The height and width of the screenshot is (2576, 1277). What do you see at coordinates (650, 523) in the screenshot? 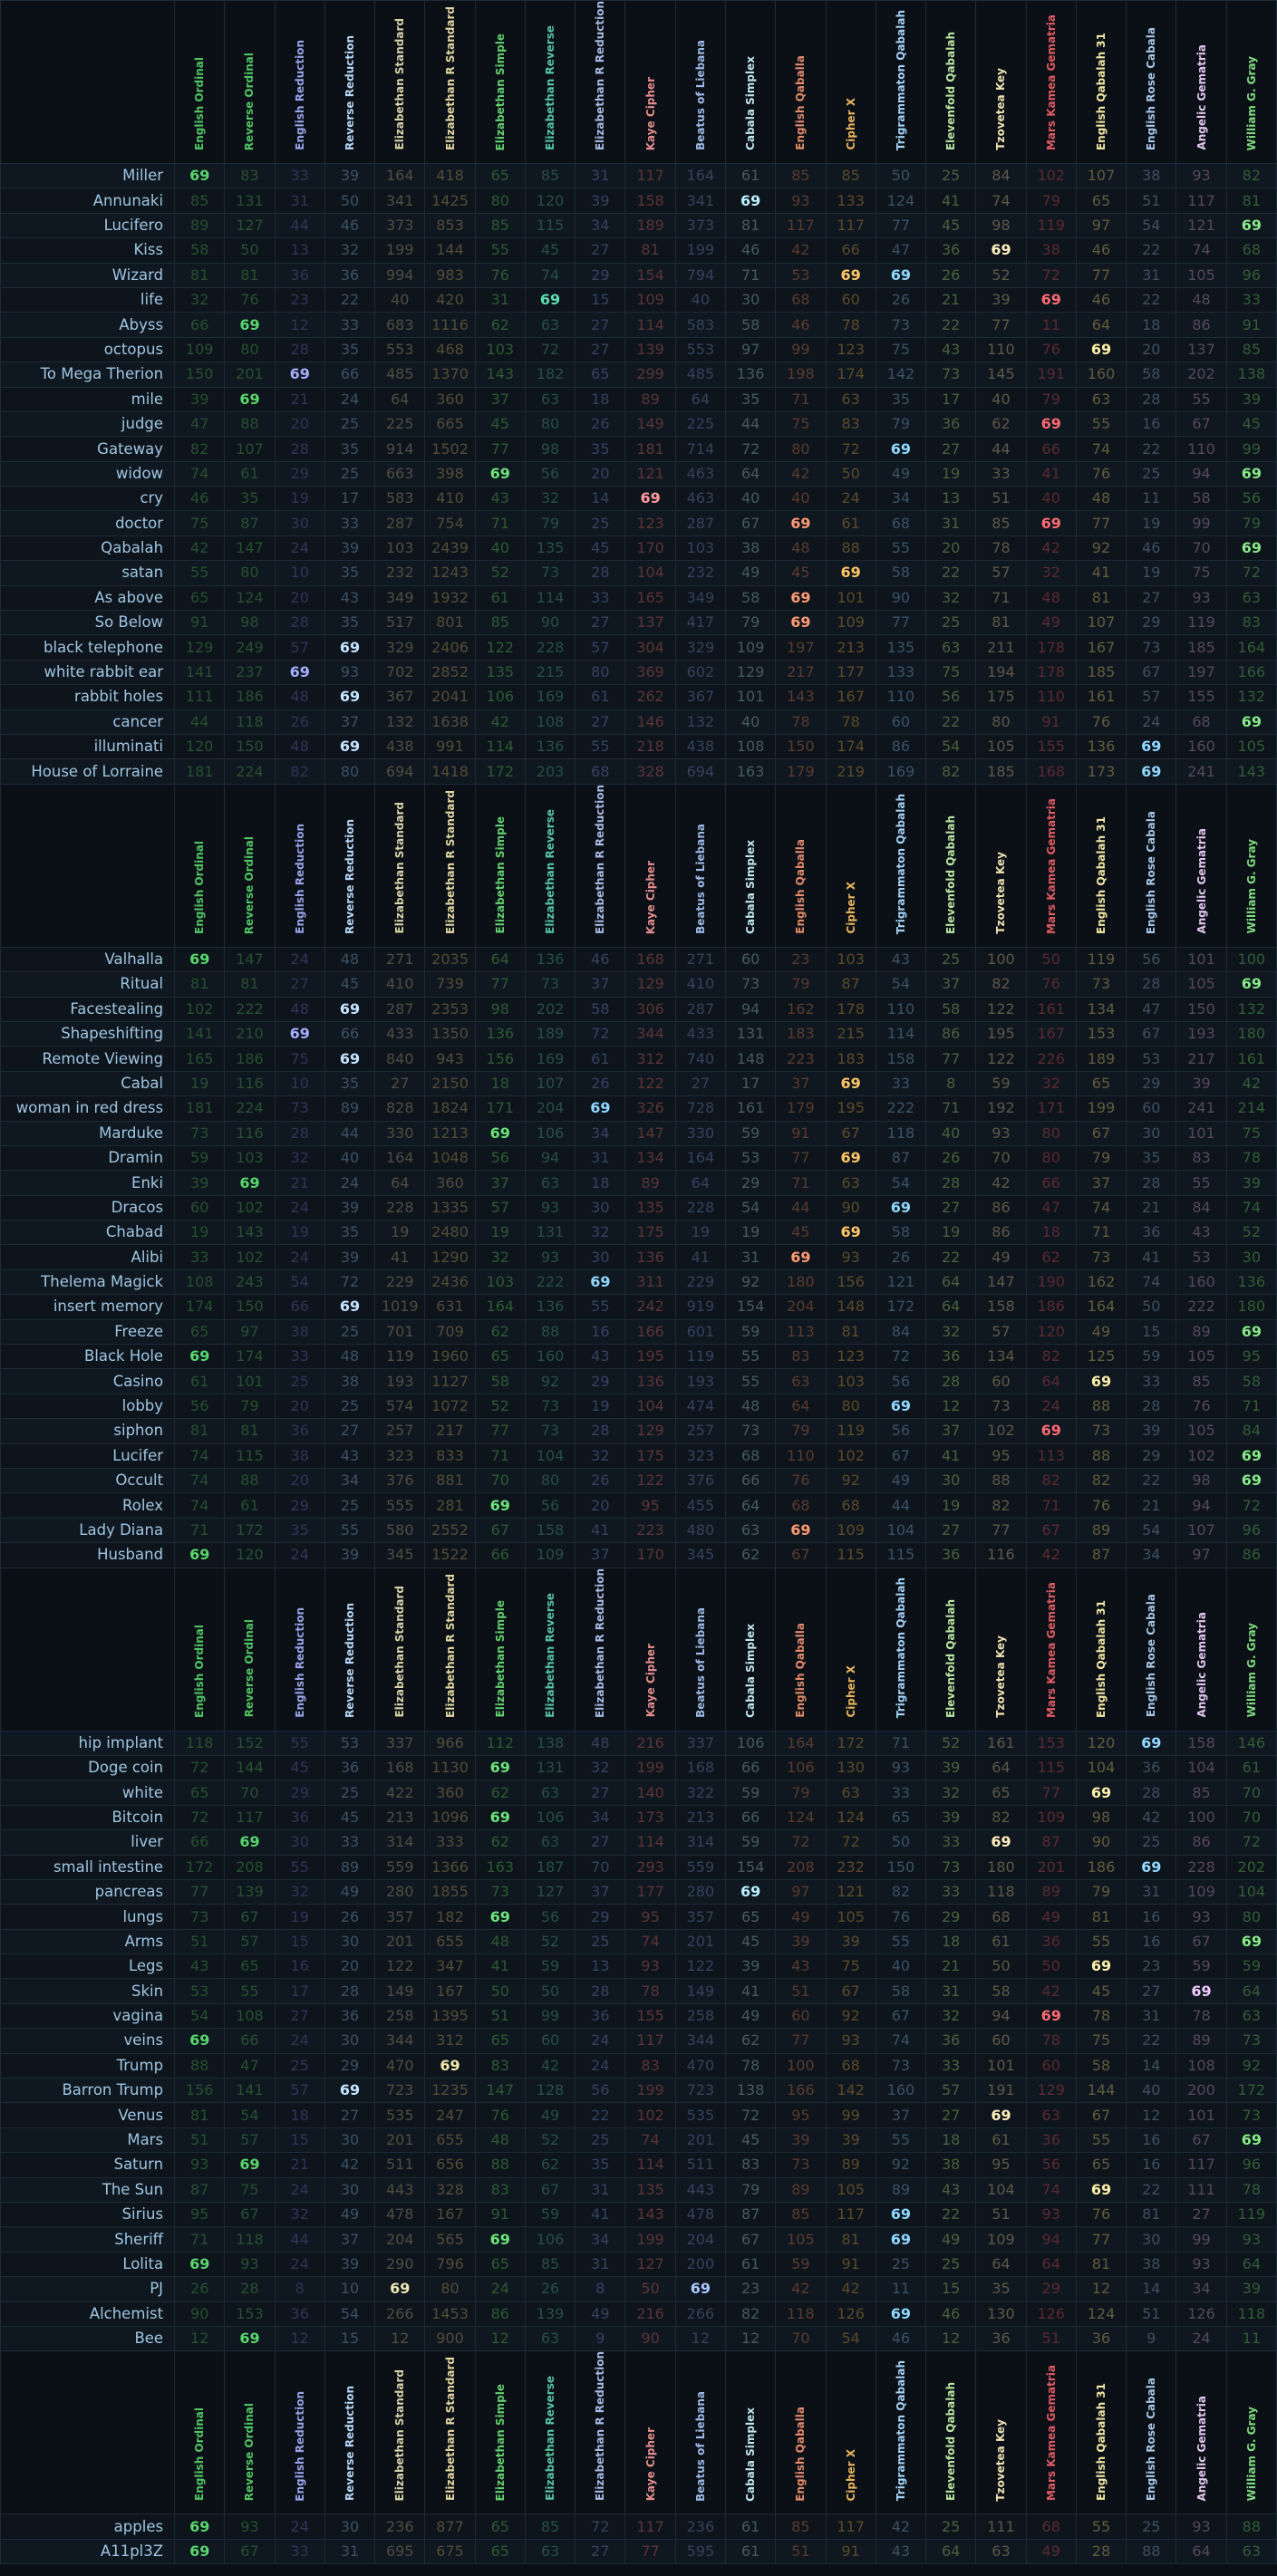
I see `cipher-value-cell: 123` at bounding box center [650, 523].